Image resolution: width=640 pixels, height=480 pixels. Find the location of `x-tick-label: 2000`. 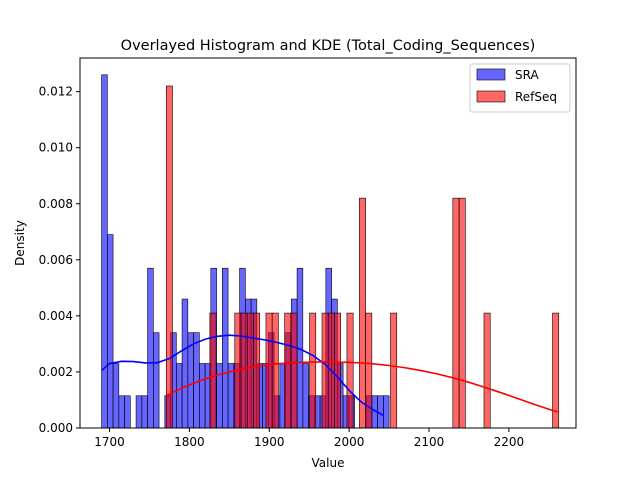

x-tick-label: 2000 is located at coordinates (349, 442).